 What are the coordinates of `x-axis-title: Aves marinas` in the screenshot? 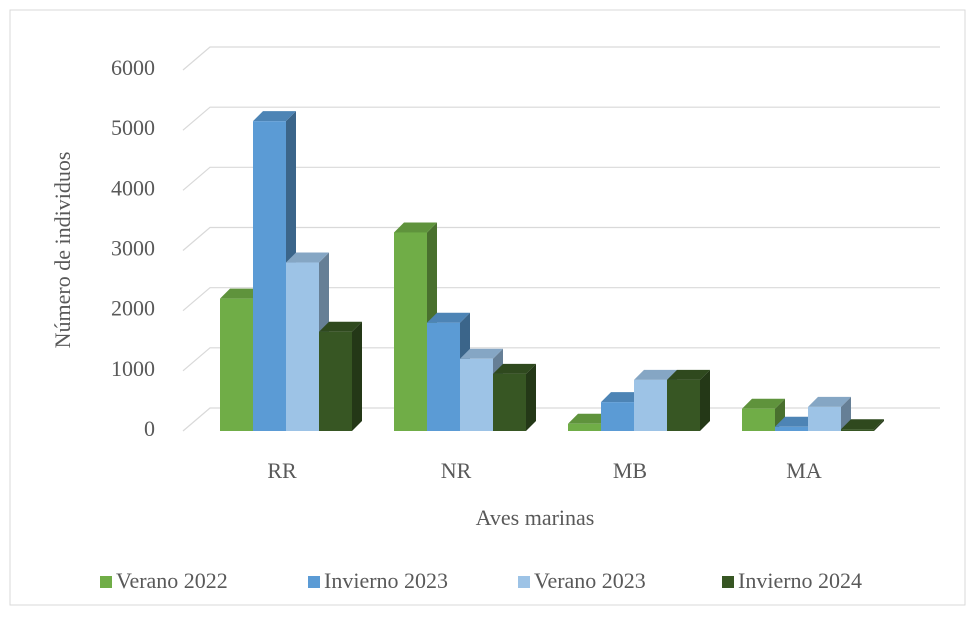 It's located at (535, 517).